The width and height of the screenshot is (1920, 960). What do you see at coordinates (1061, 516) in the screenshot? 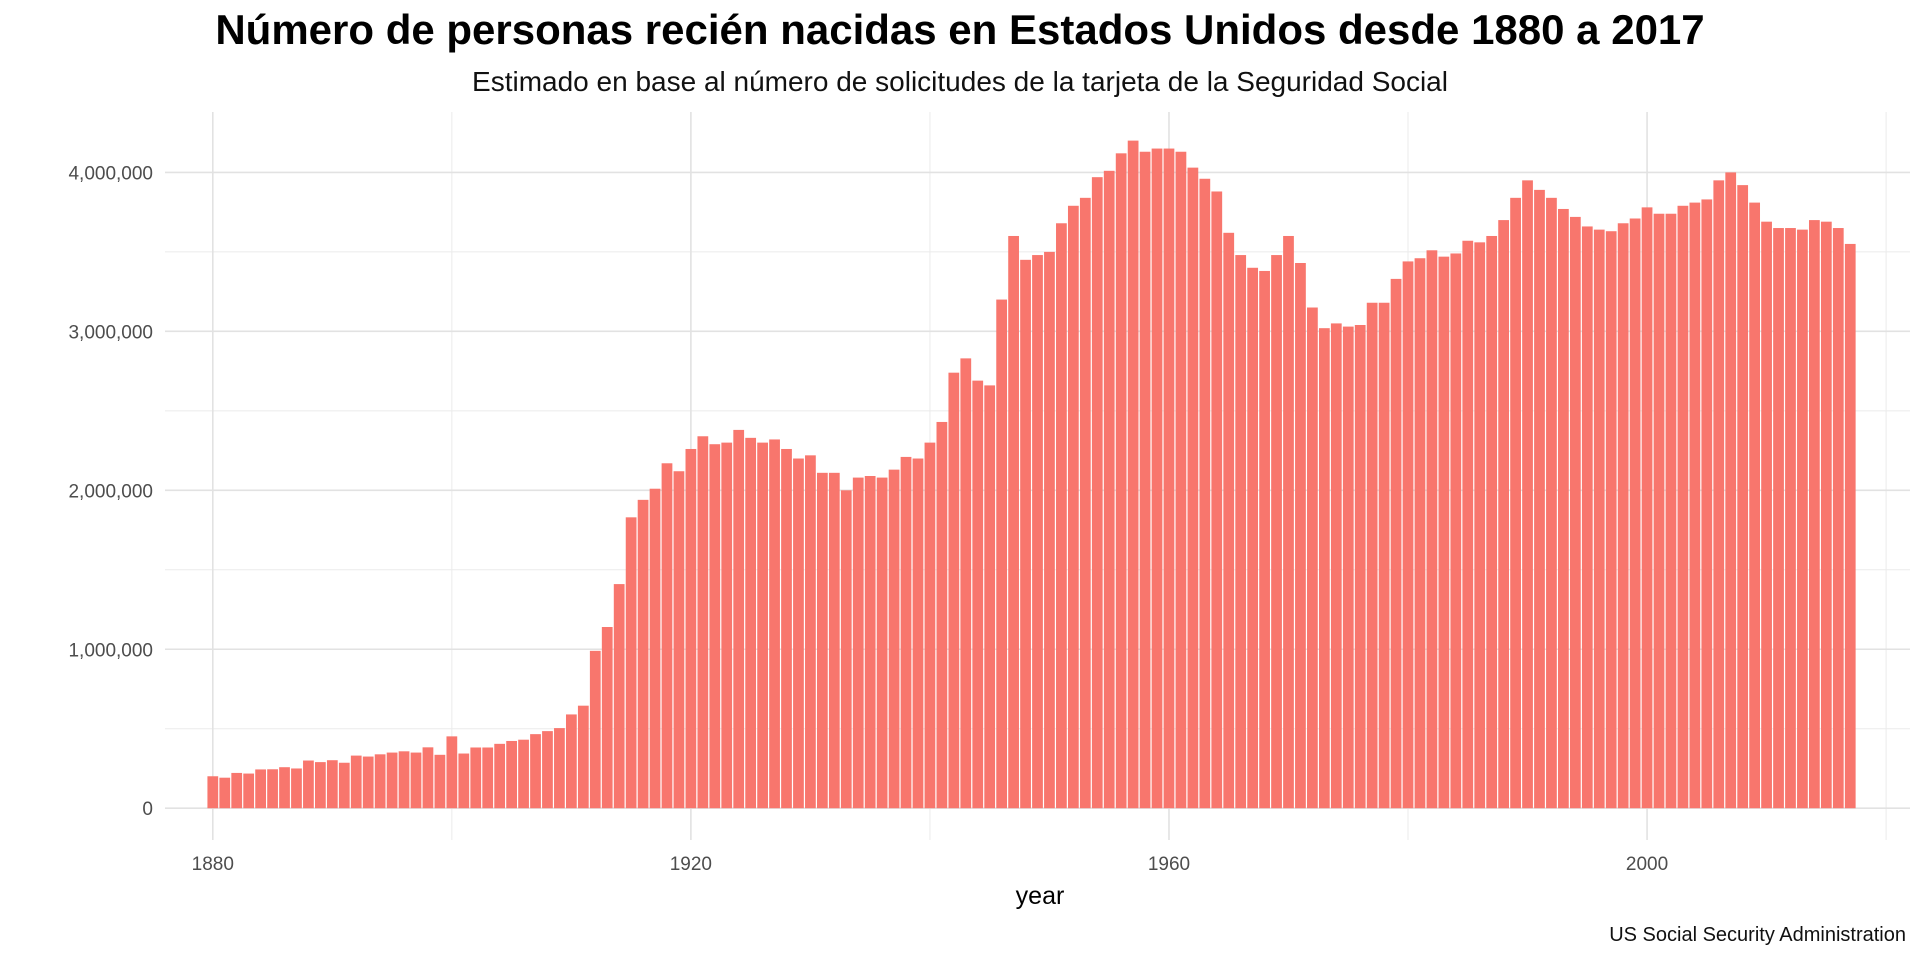
I see `bar-1951` at bounding box center [1061, 516].